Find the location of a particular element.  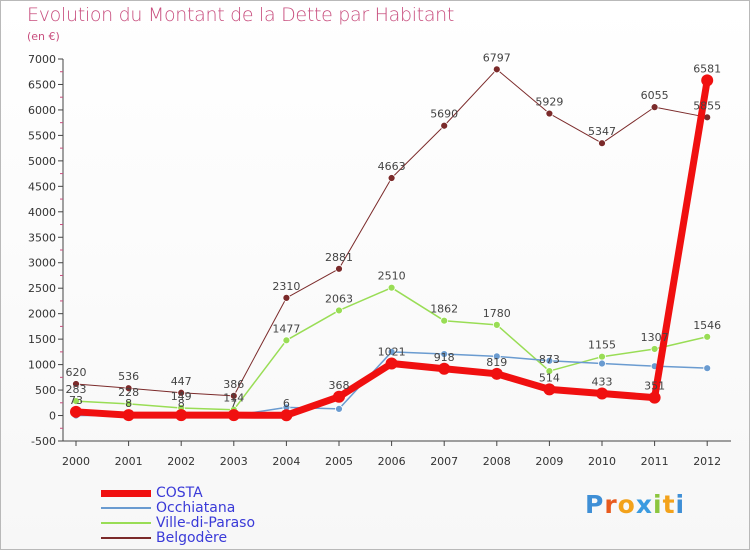

x-tick-label: 2003 is located at coordinates (234, 461).